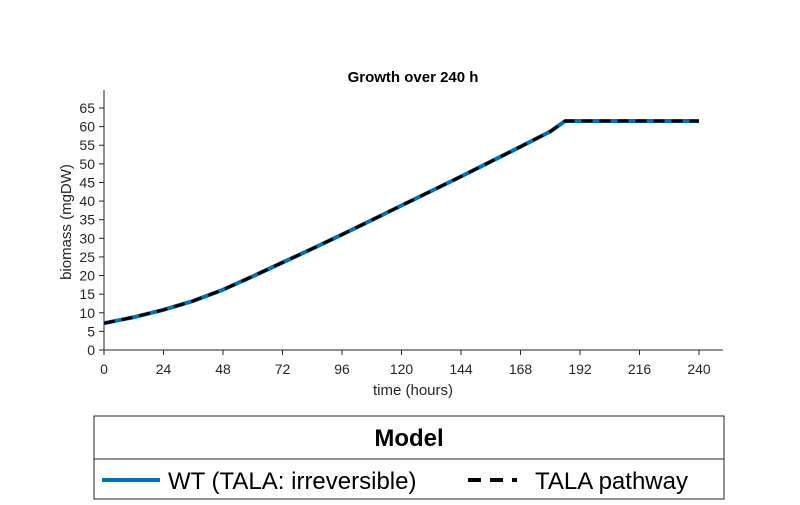 The height and width of the screenshot is (505, 800). What do you see at coordinates (87, 294) in the screenshot?
I see `y-tick-label: 15` at bounding box center [87, 294].